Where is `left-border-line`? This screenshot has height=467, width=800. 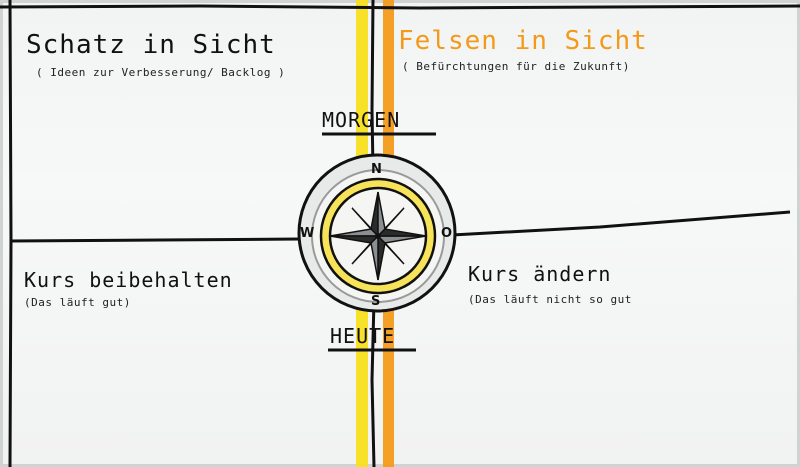
left-border-line is located at coordinates (10, 233).